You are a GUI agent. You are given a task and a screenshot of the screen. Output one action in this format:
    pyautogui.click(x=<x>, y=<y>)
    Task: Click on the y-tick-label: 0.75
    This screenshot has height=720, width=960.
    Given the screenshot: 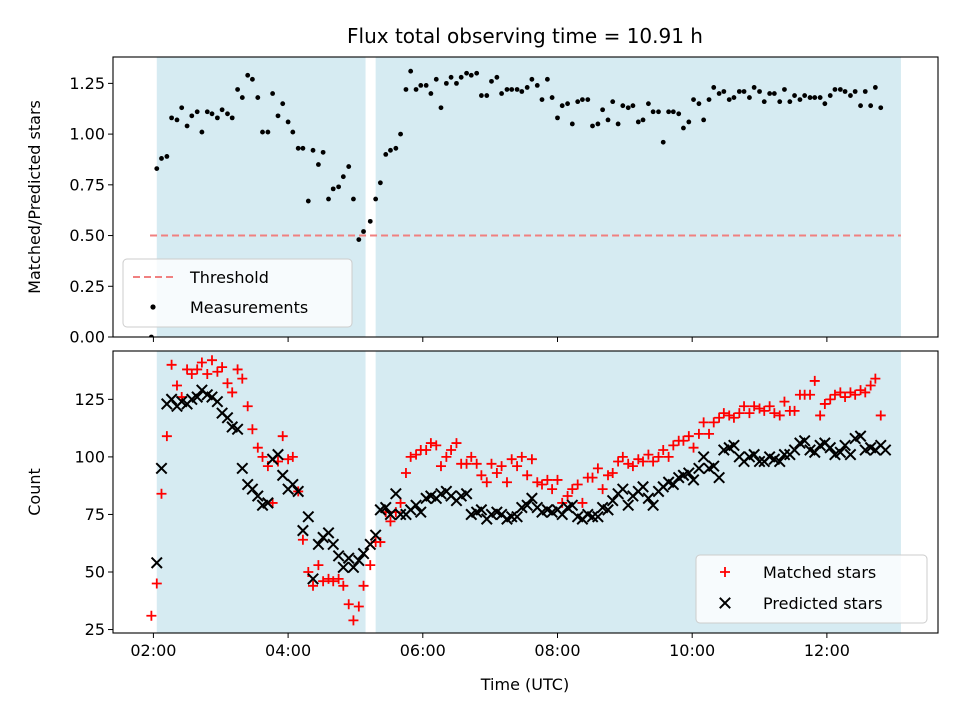 What is the action you would take?
    pyautogui.click(x=87, y=184)
    